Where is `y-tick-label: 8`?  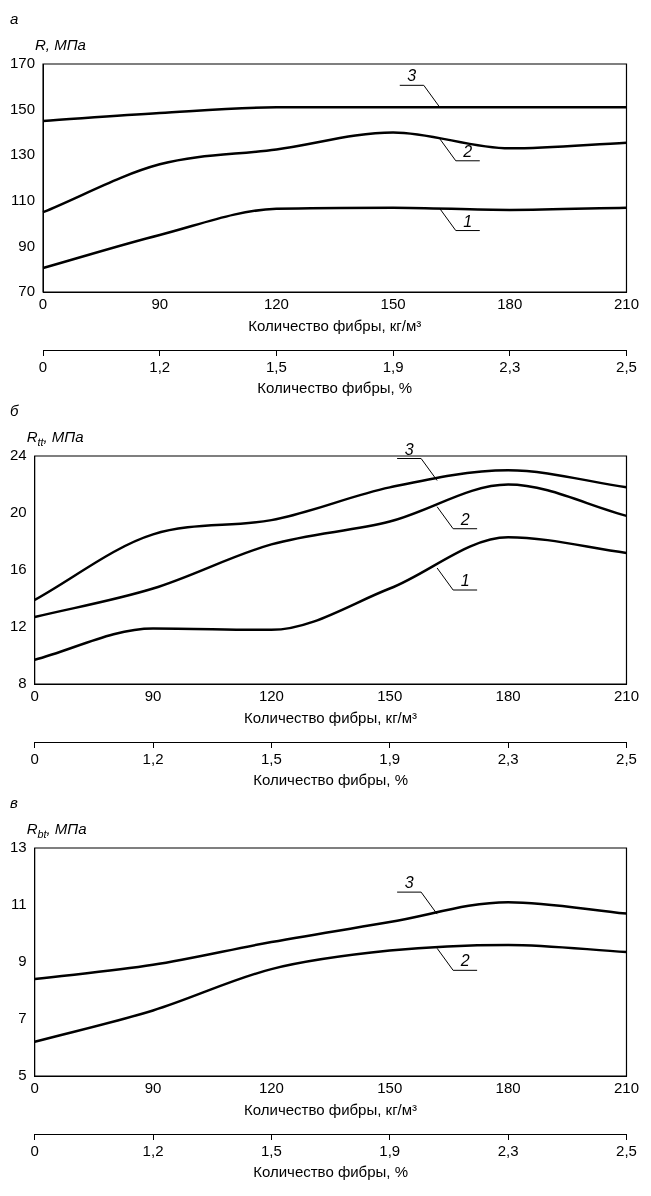 y-tick-label: 8 is located at coordinates (22, 683).